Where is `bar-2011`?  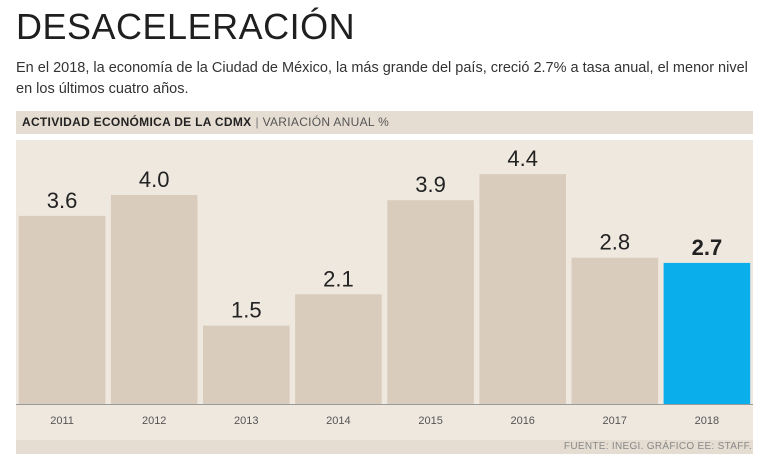 bar-2011 is located at coordinates (62, 309).